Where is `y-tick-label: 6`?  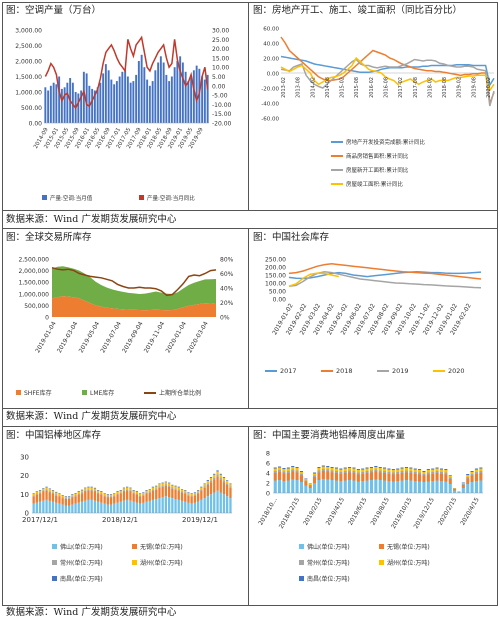
y-tick-label: 6 is located at coordinates (268, 464).